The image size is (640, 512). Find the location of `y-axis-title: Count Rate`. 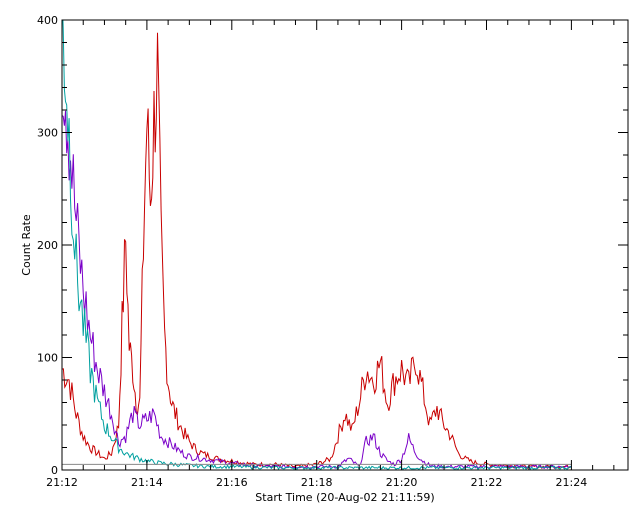

y-axis-title: Count Rate is located at coordinates (26, 245).